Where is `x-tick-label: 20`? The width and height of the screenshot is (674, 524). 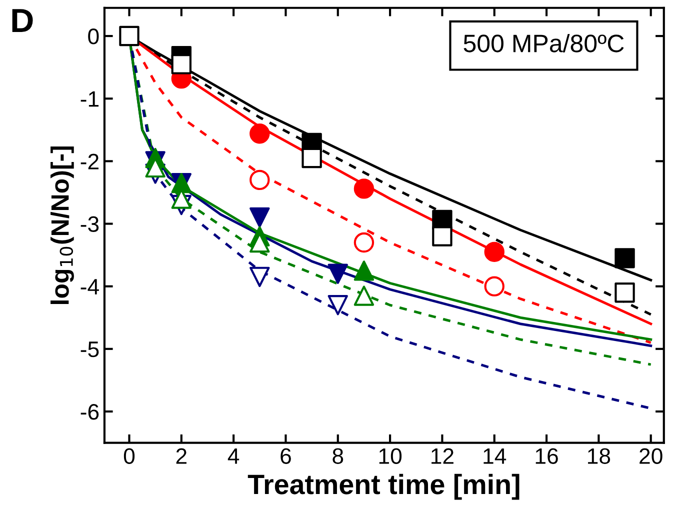
x-tick-label: 20 is located at coordinates (651, 456).